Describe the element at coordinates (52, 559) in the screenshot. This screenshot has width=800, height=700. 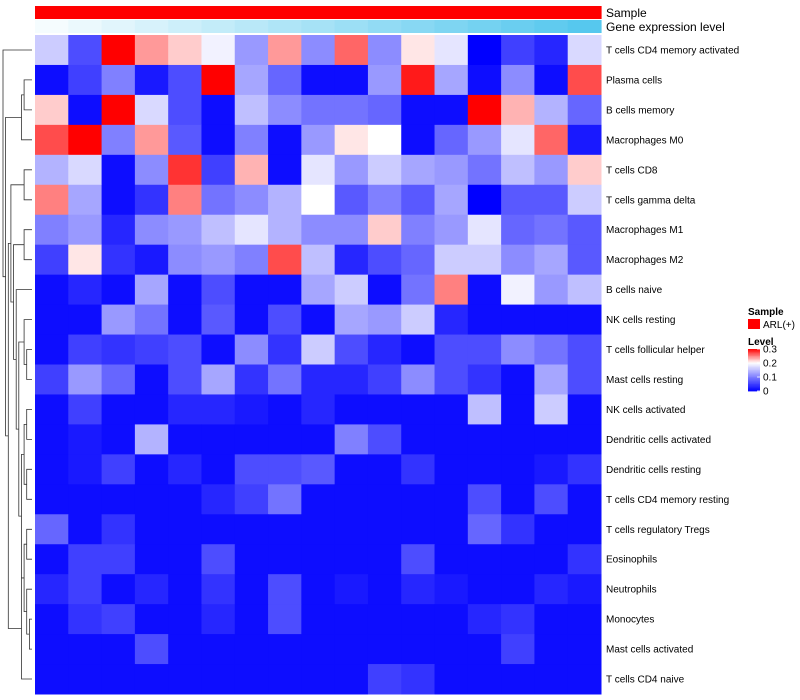
I see `heatmap-cell-r17-c0` at that location.